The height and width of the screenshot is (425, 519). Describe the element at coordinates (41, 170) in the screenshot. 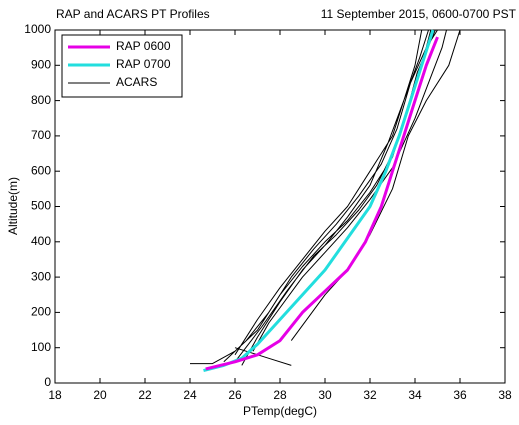

I see `y-tick-label: 600` at that location.